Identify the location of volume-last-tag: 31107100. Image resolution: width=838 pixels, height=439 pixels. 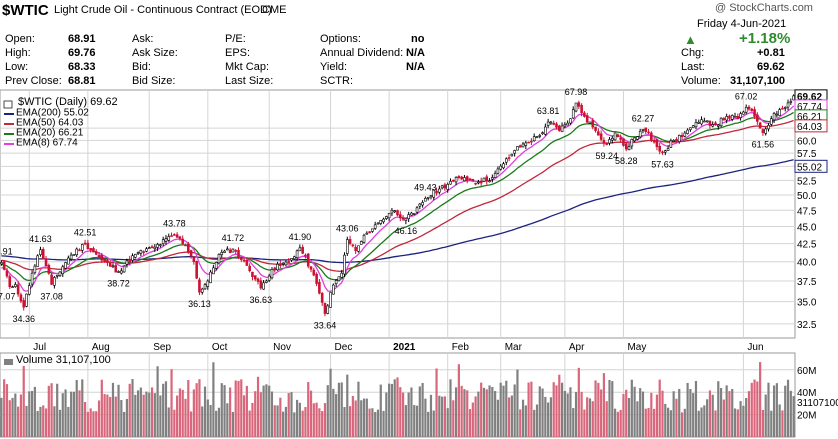
(817, 403).